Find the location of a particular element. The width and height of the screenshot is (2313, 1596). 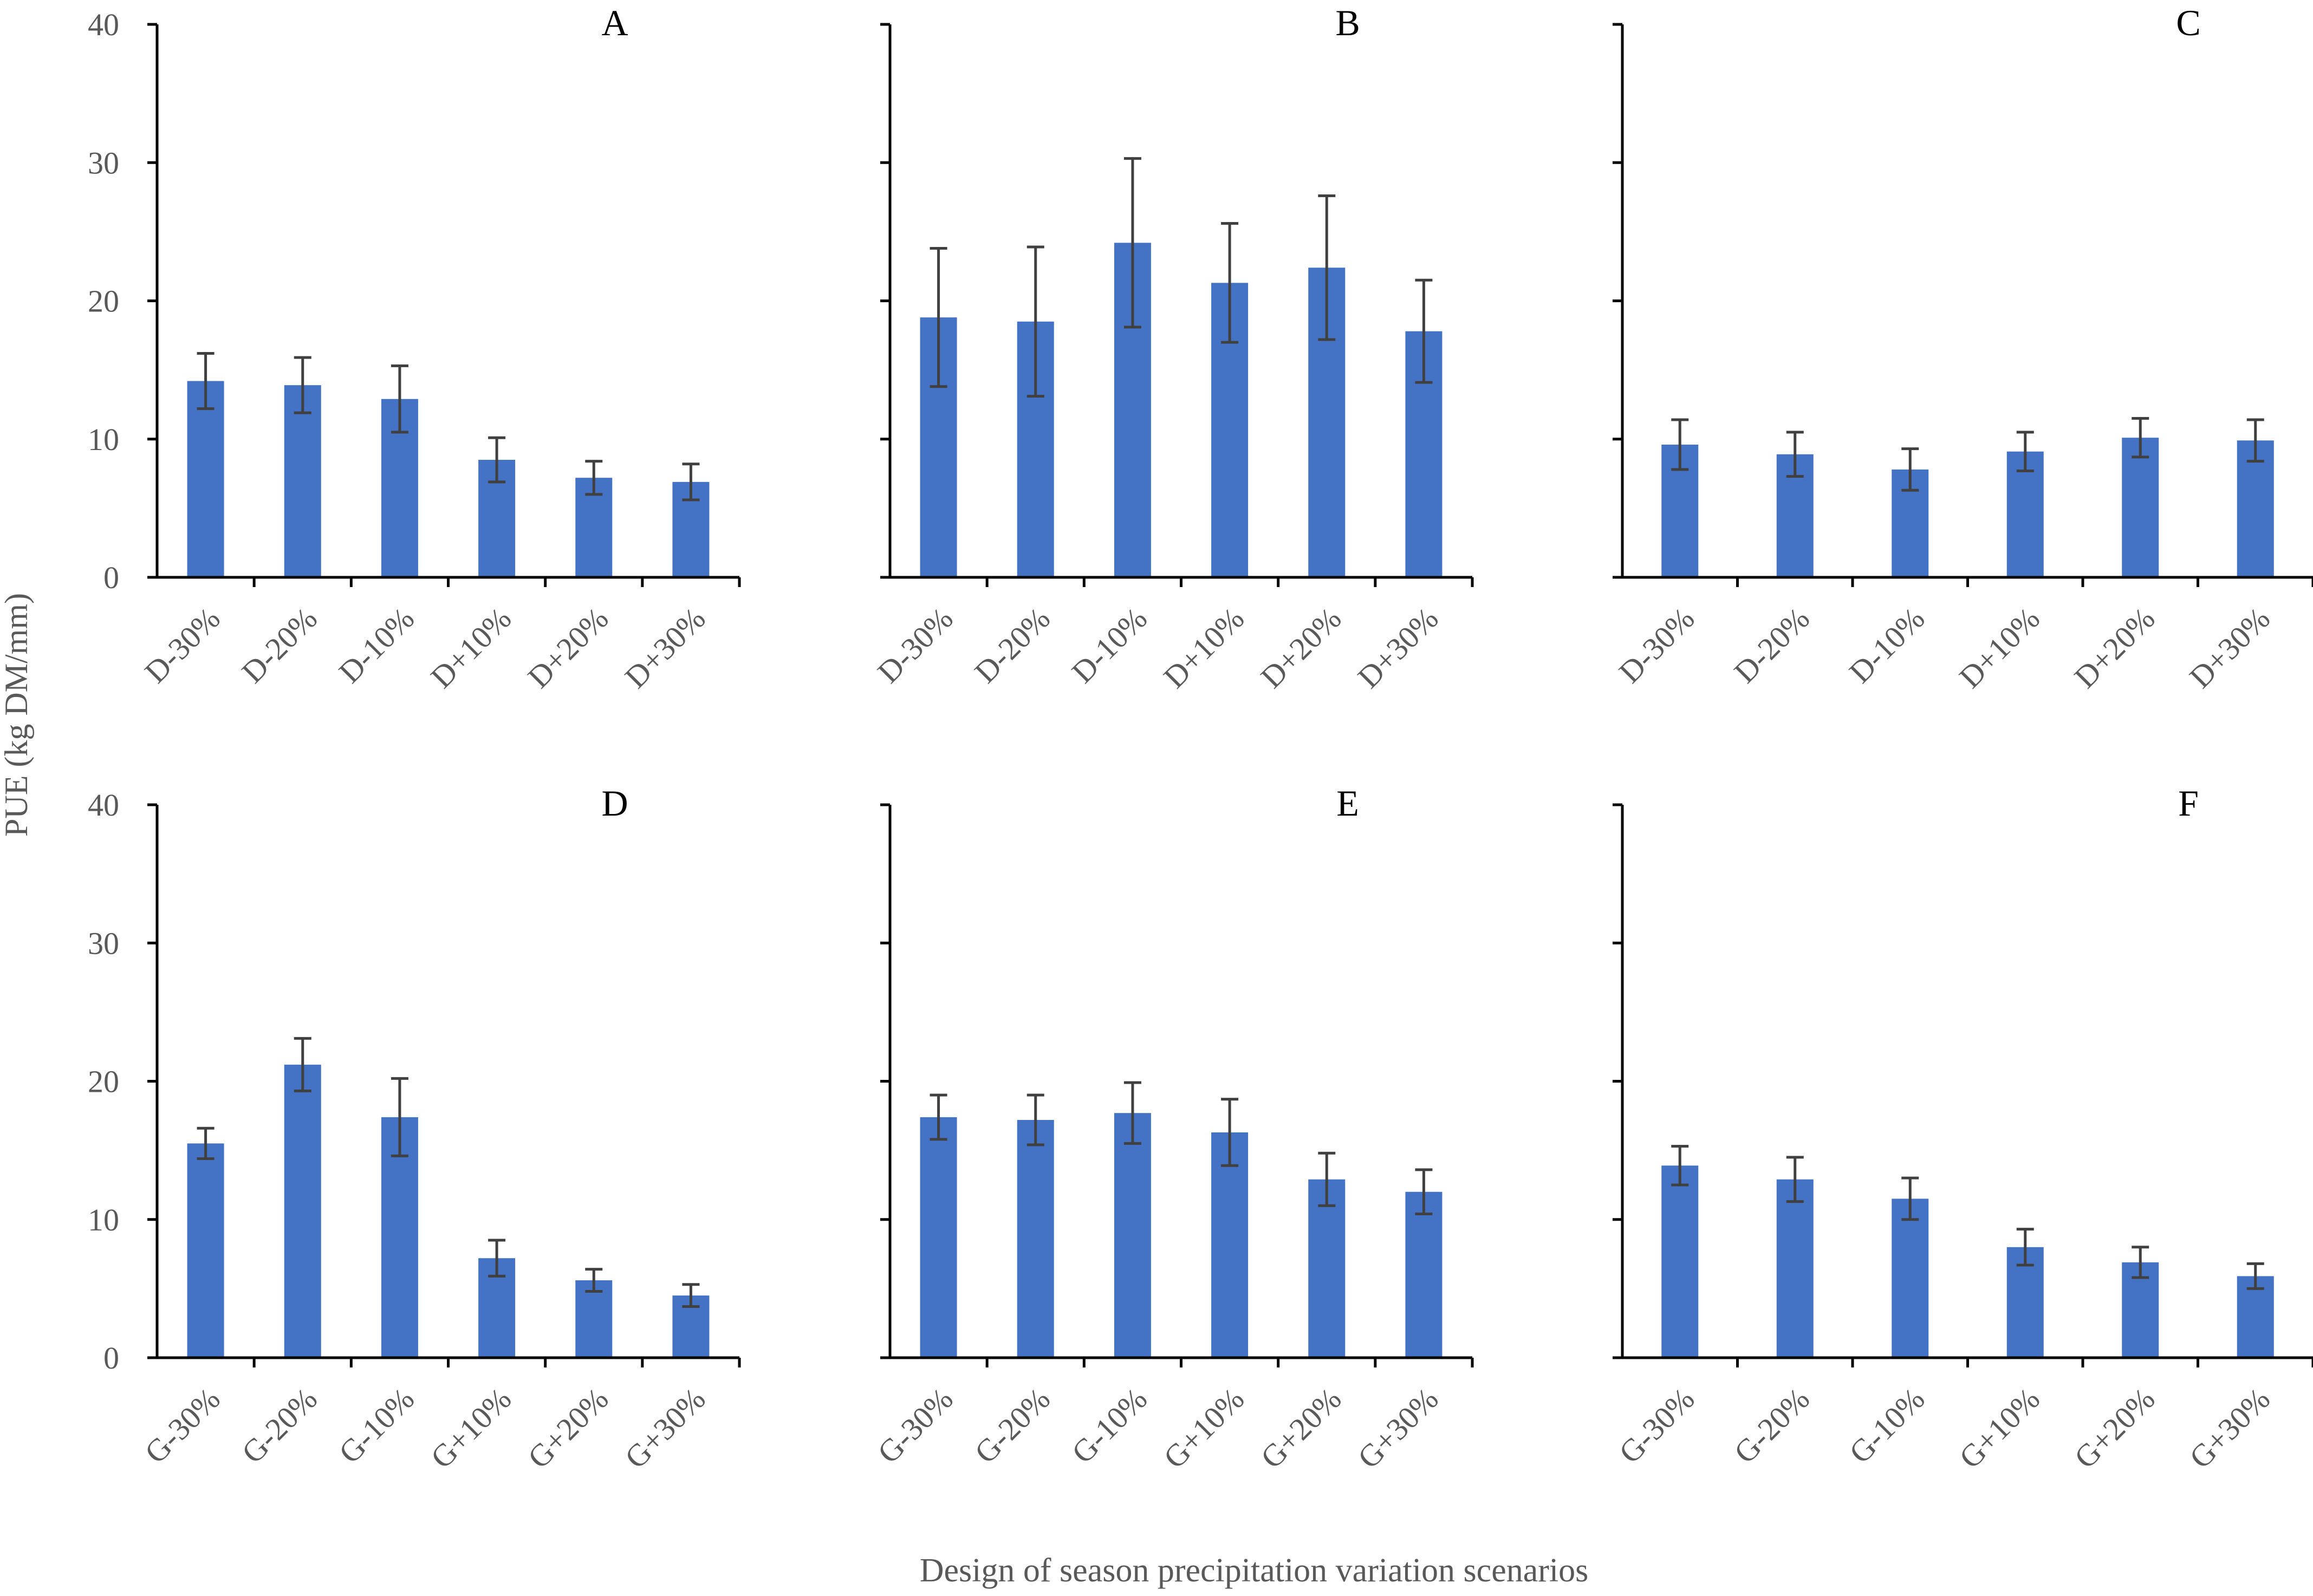

panel-title: A is located at coordinates (614, 23).